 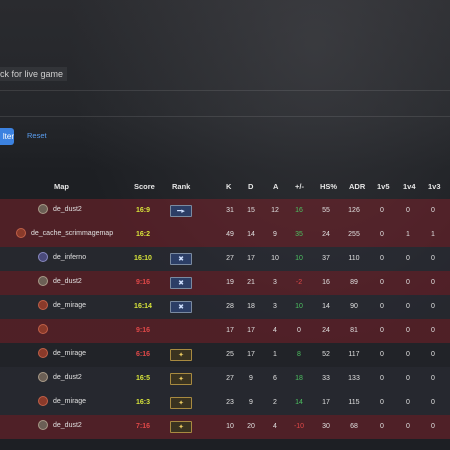 I want to click on reset-button: Reset, so click(x=37, y=135).